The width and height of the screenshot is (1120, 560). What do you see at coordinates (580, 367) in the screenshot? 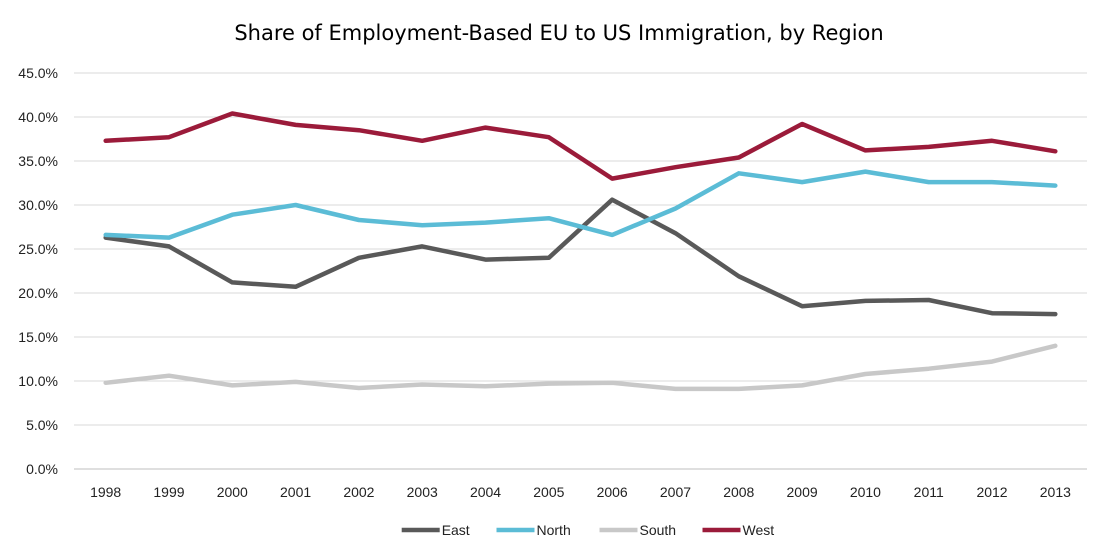
I see `series-line-south` at bounding box center [580, 367].